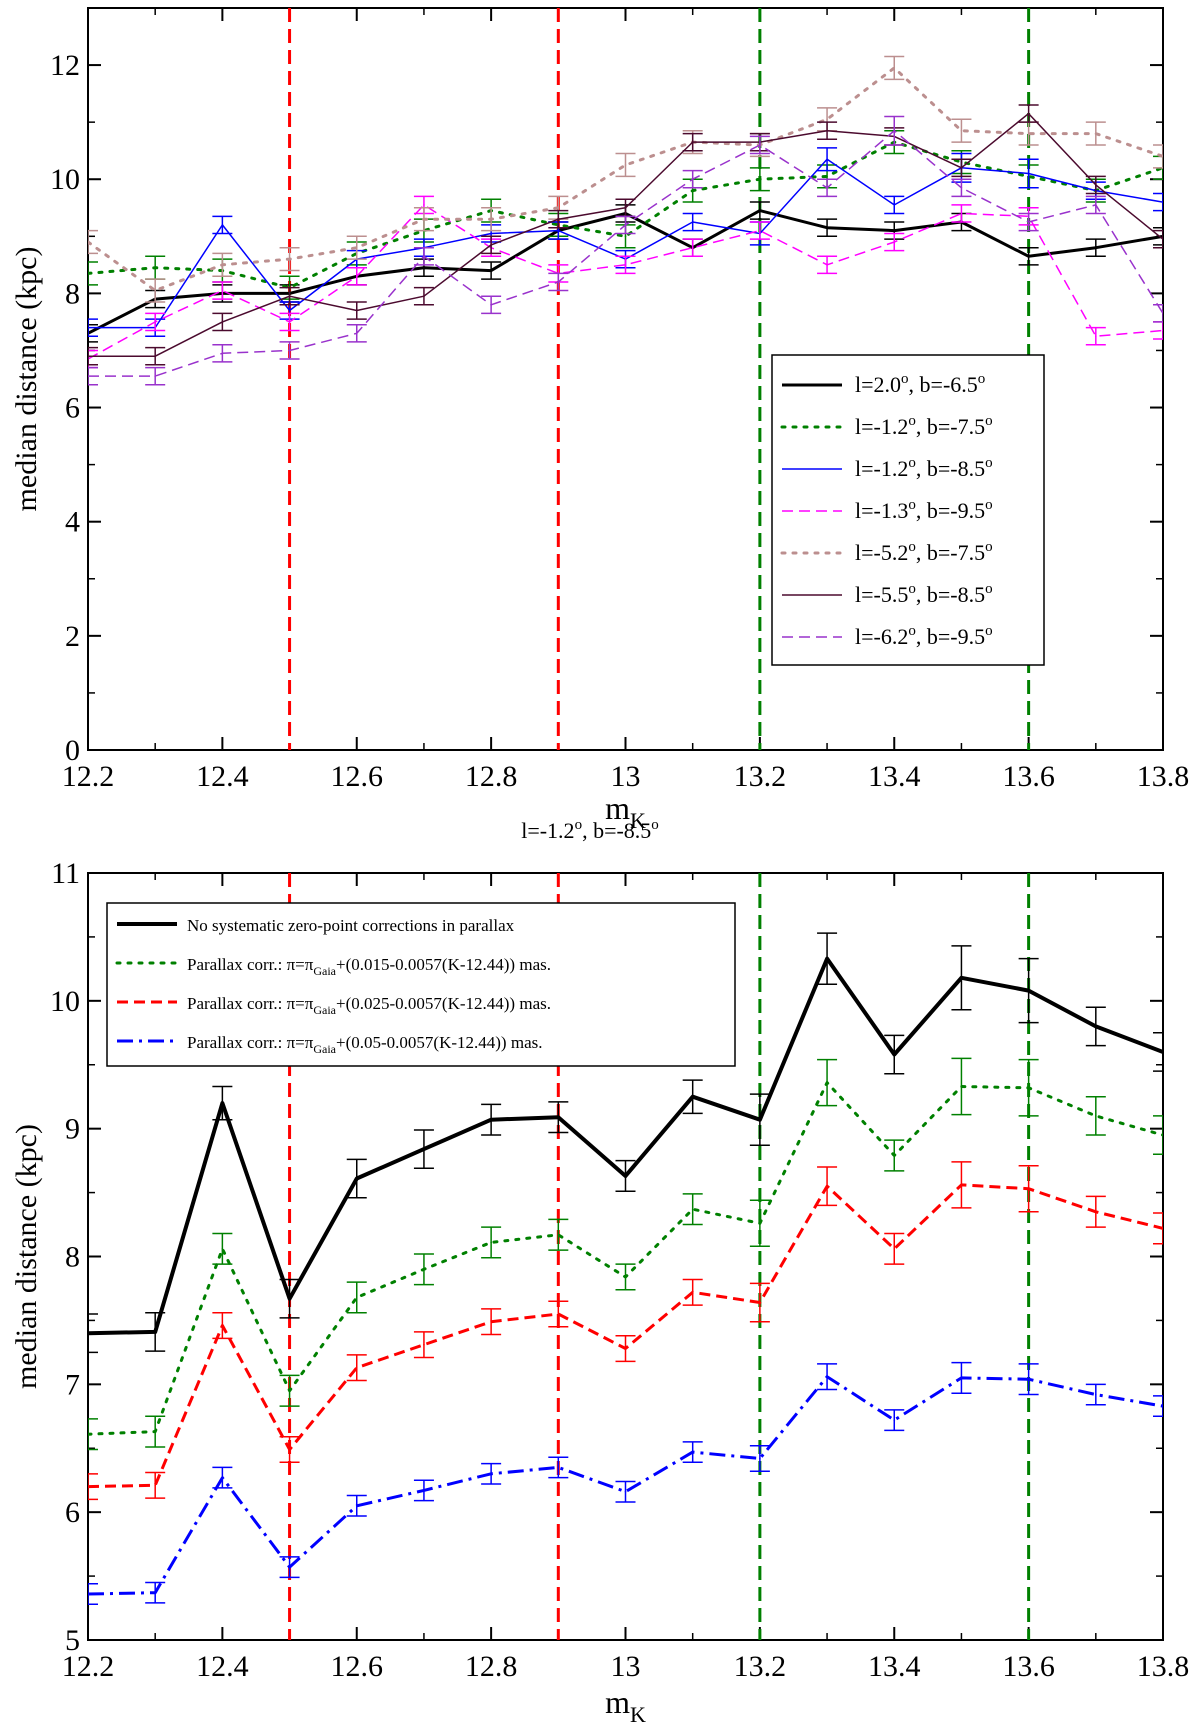 Image resolution: width=1200 pixels, height=1733 pixels. Describe the element at coordinates (1163, 776) in the screenshot. I see `x-tick-label: 13.8` at that location.